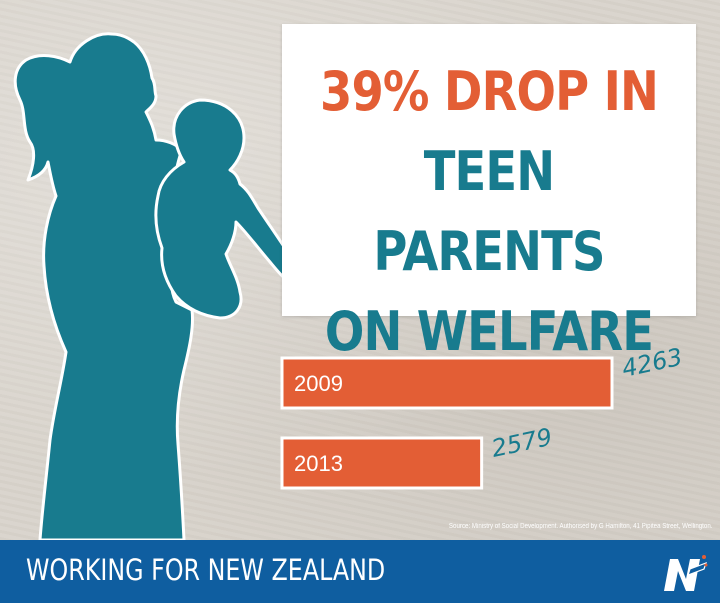 The image size is (720, 603). Describe the element at coordinates (382, 463) in the screenshot. I see `bar-2013` at that location.